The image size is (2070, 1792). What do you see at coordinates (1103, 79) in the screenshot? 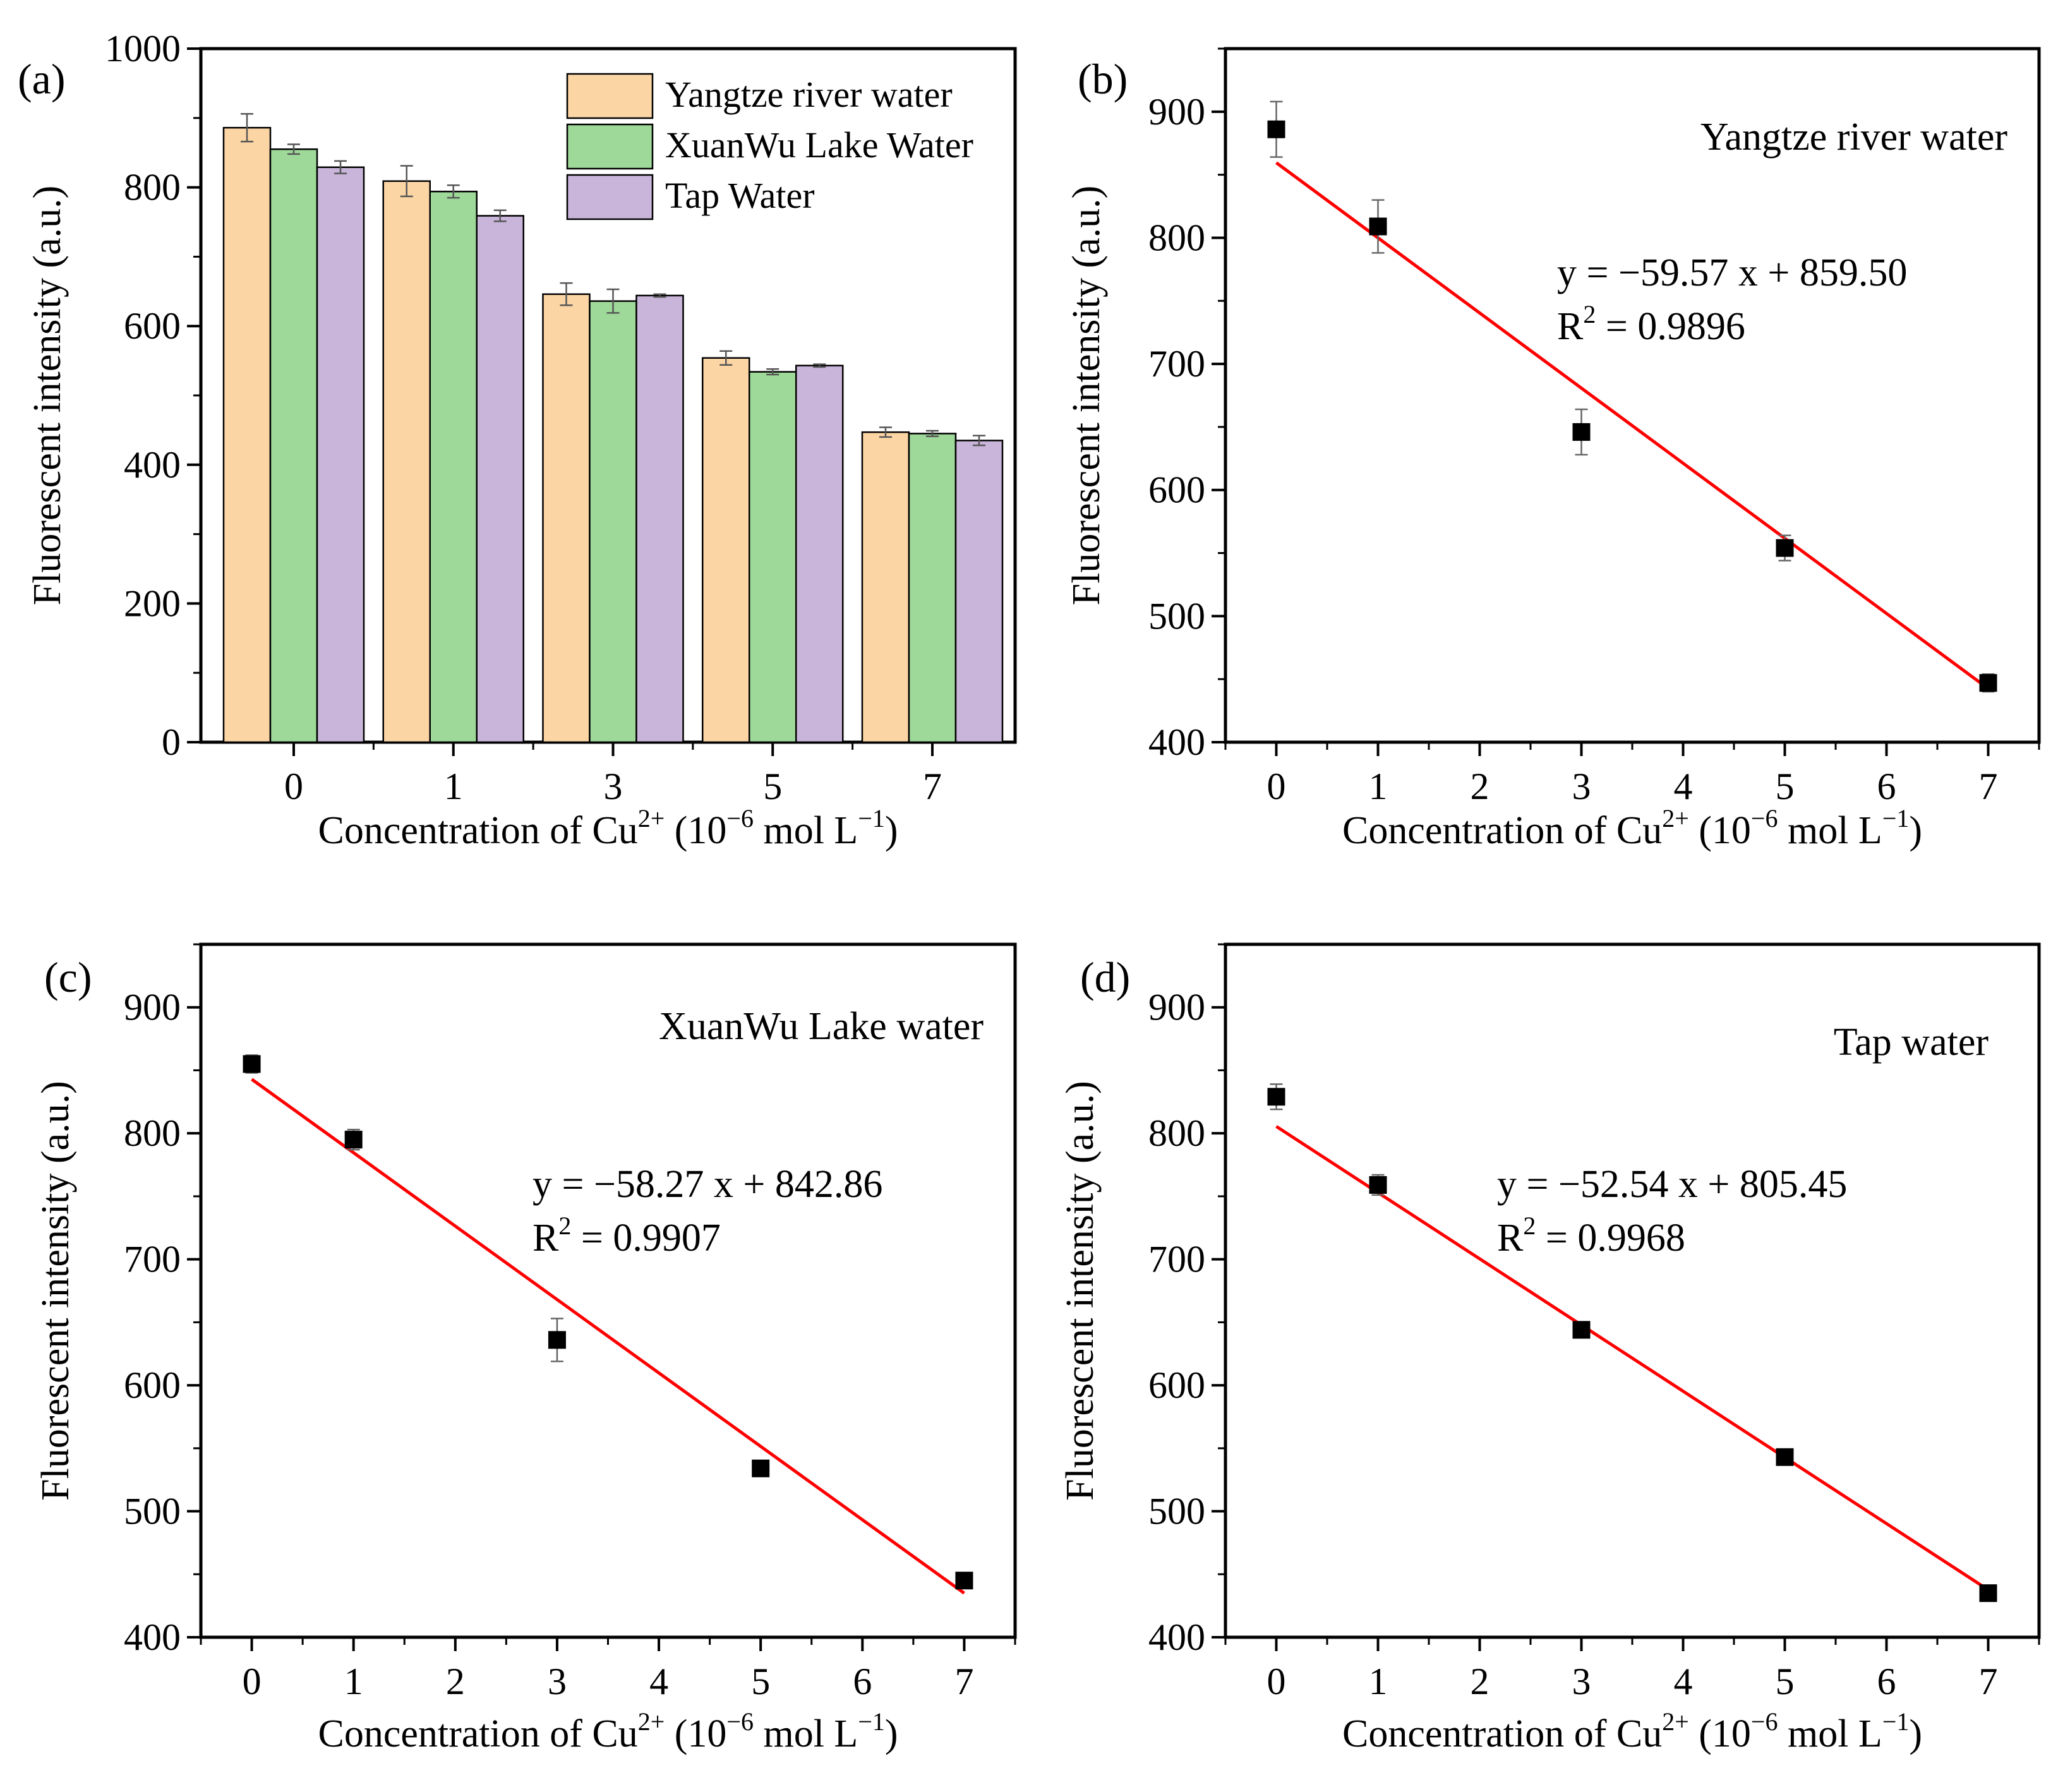
I see `panel-label: (b)` at bounding box center [1103, 79].